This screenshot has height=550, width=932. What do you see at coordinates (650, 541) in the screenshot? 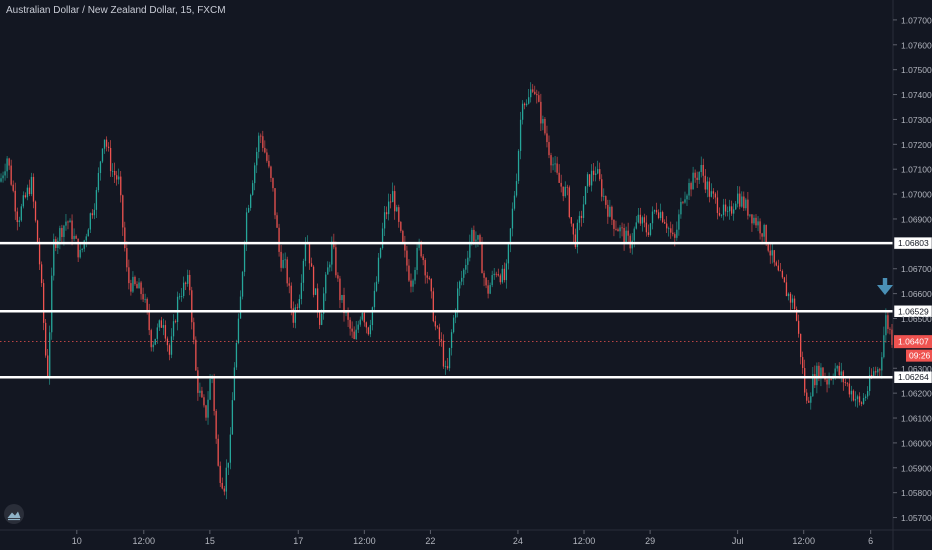
I see `x-tick-label: 29` at bounding box center [650, 541].